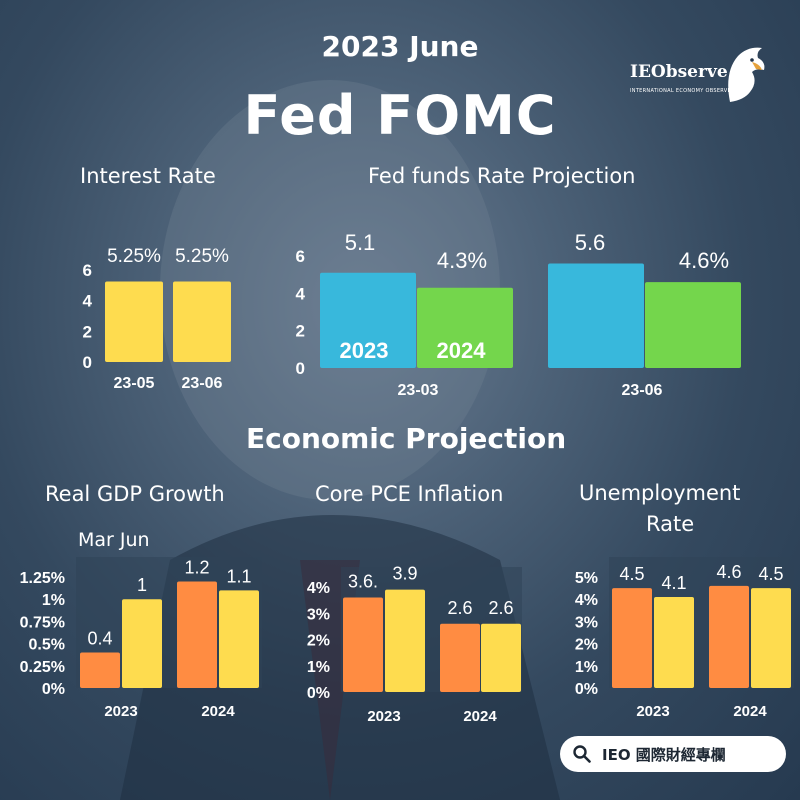 The height and width of the screenshot is (800, 800). What do you see at coordinates (360, 242) in the screenshot?
I see `fedfunds-data-label: 5.1` at bounding box center [360, 242].